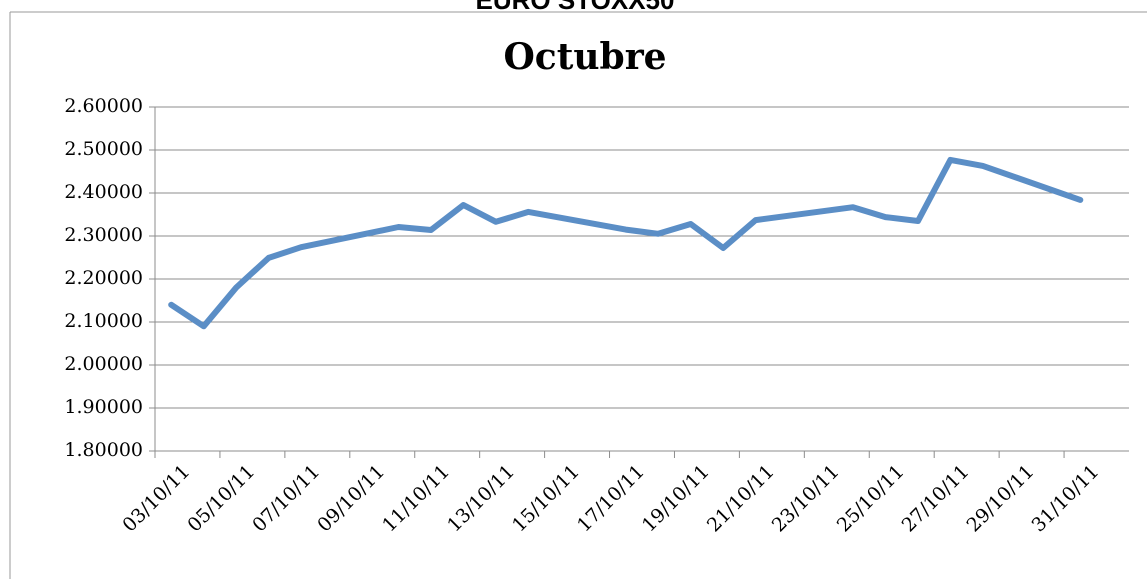 Image resolution: width=1147 pixels, height=579 pixels. I want to click on y-tick-label: 2.10000, so click(103, 321).